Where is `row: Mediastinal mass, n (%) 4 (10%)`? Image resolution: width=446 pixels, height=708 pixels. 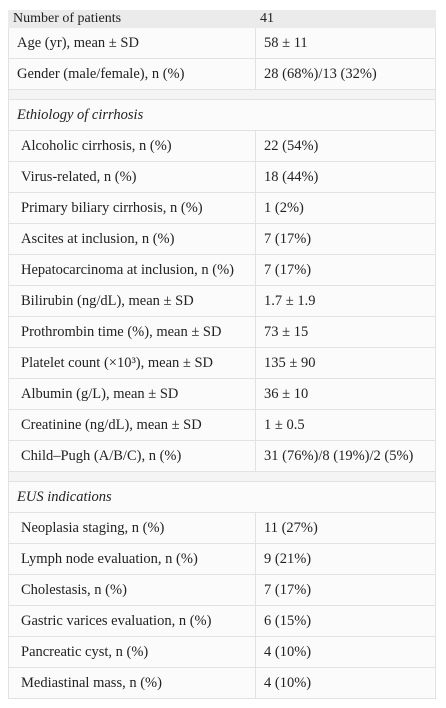
row: Mediastinal mass, n (%) 4 (10%) is located at coordinates (222, 683).